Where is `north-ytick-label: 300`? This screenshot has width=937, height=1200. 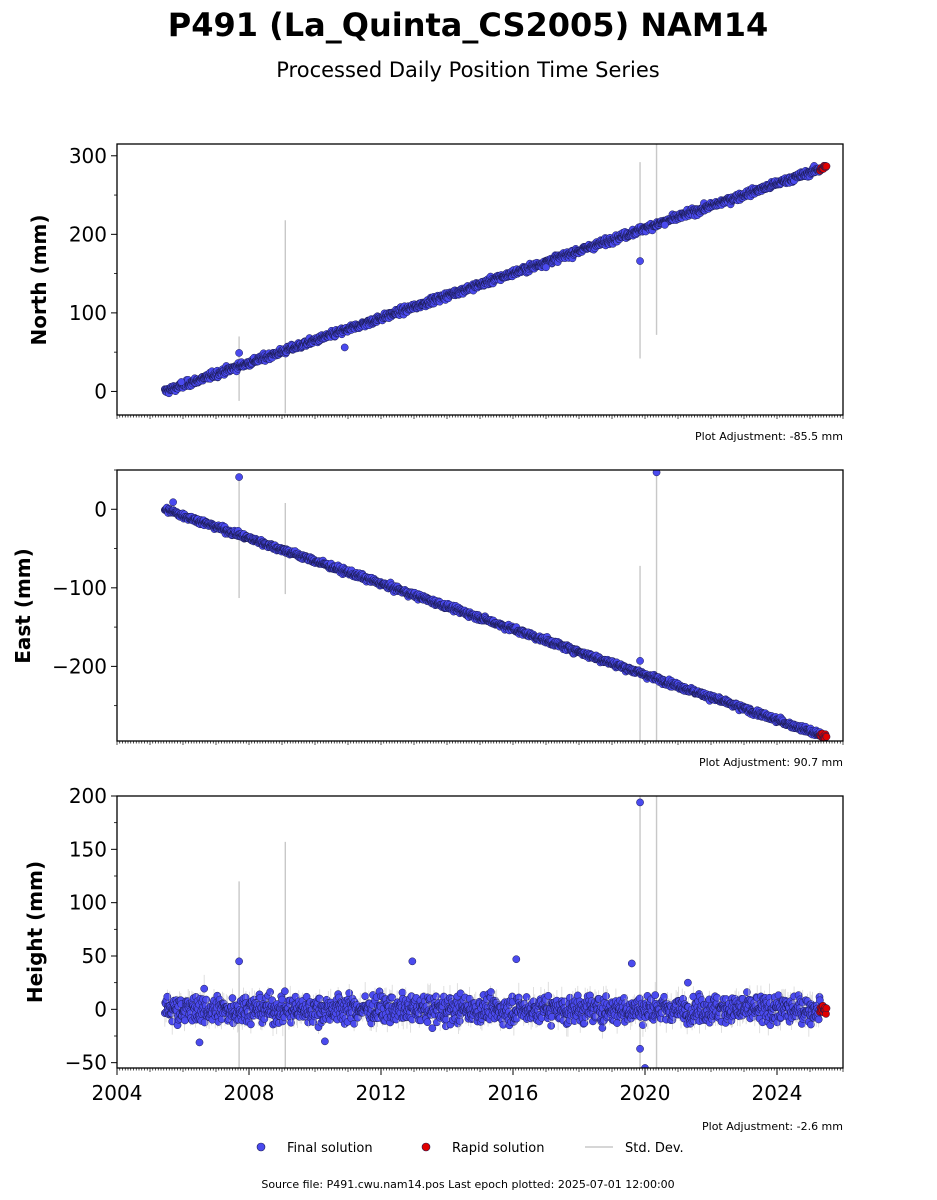
north-ytick-label: 300 is located at coordinates (88, 156).